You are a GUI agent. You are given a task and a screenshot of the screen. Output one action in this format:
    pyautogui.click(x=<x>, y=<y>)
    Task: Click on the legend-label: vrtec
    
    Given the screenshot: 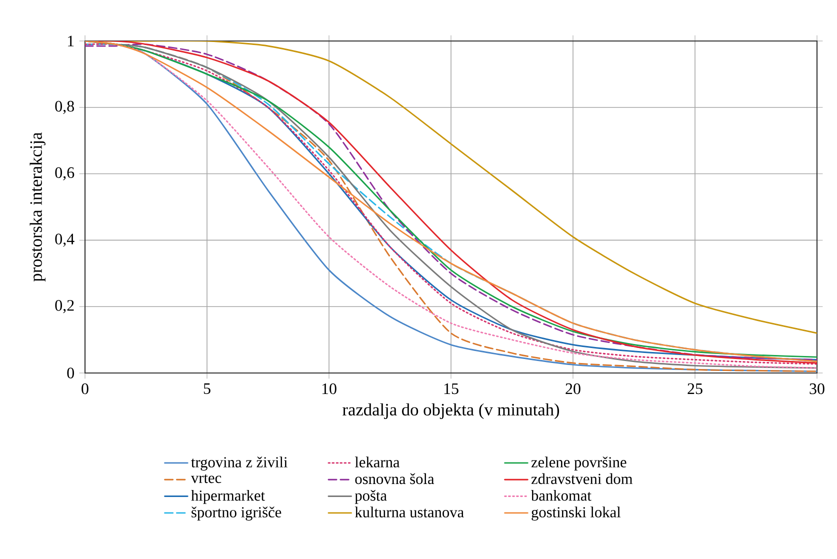 What is the action you would take?
    pyautogui.click(x=206, y=479)
    